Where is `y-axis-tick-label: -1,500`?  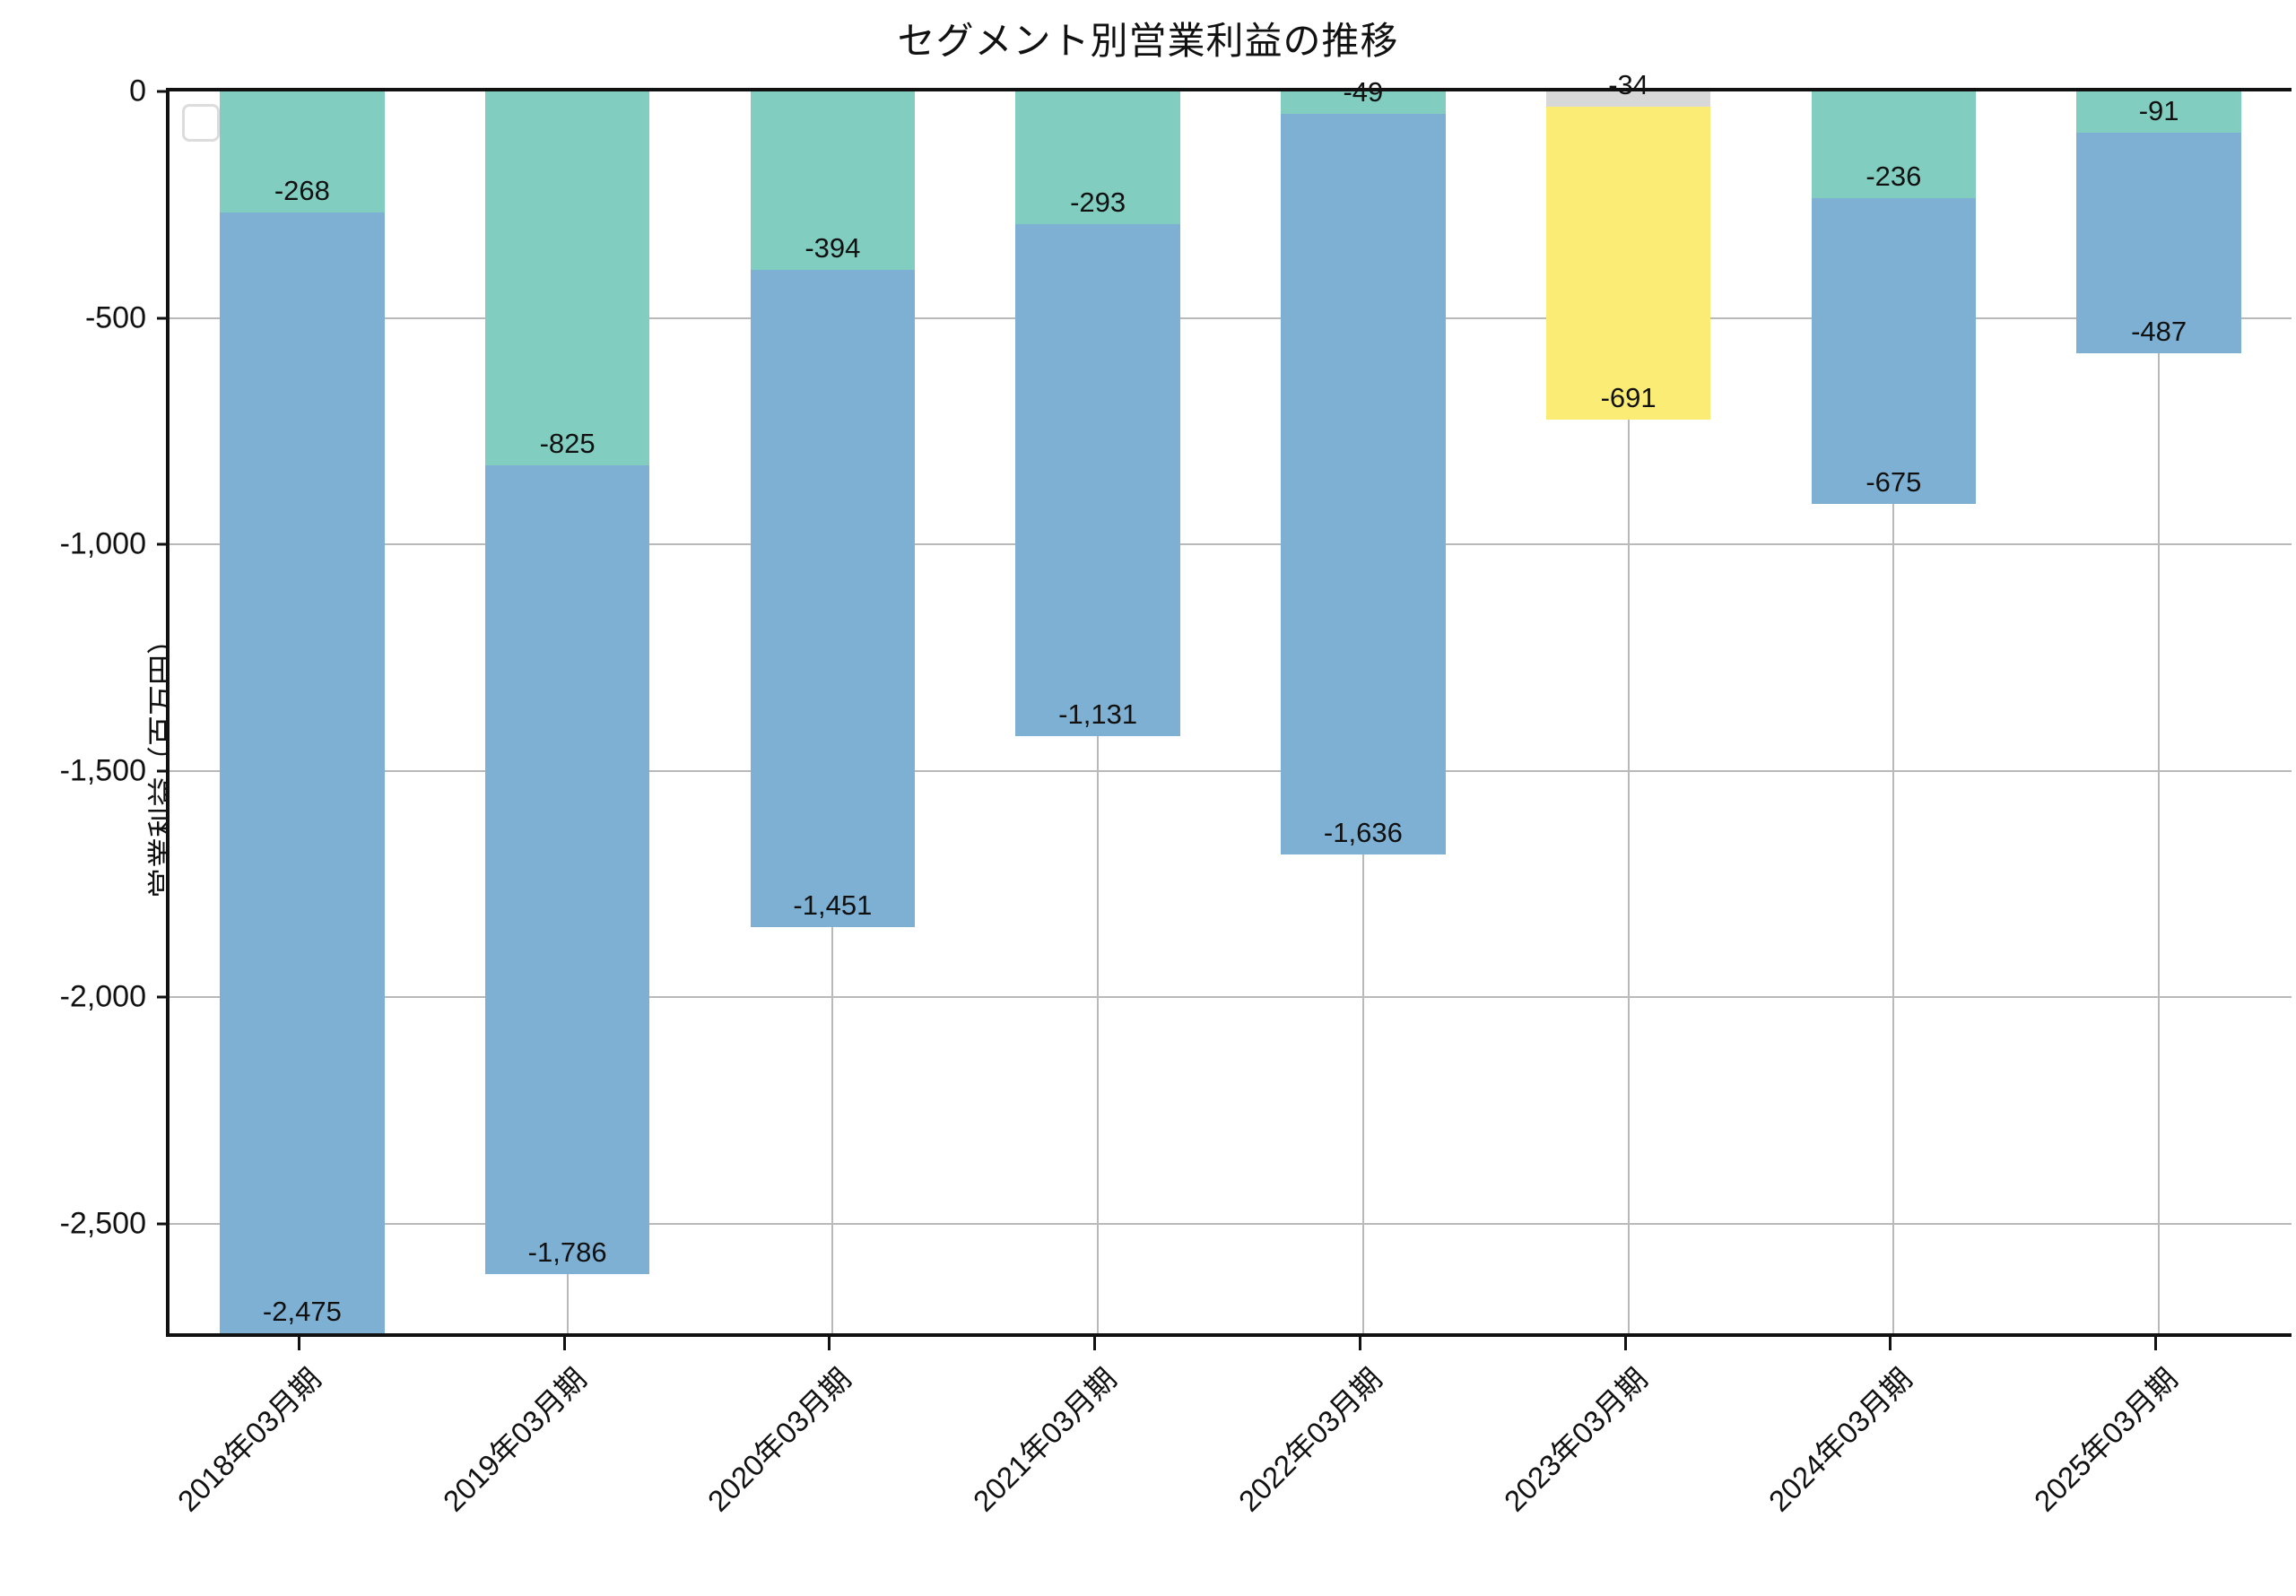 y-axis-tick-label: -1,500 is located at coordinates (102, 771).